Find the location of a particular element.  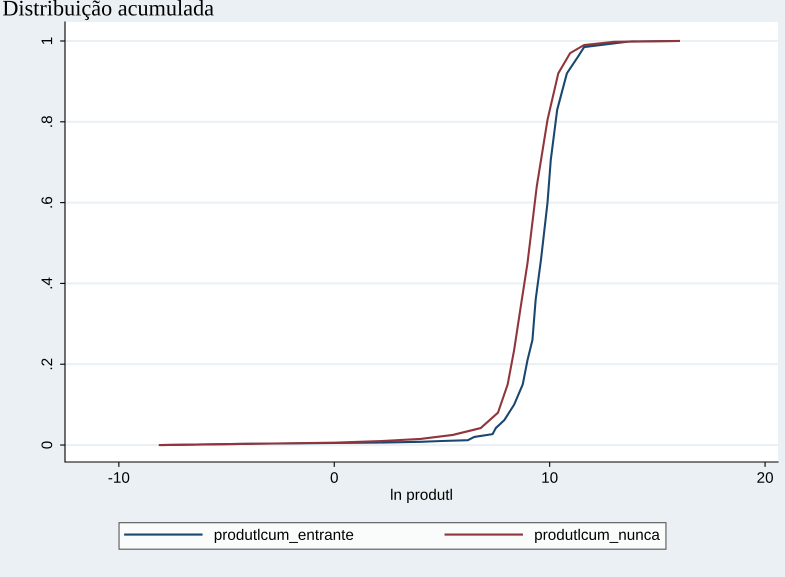

legend-label: produtlcum_nunca is located at coordinates (597, 536).